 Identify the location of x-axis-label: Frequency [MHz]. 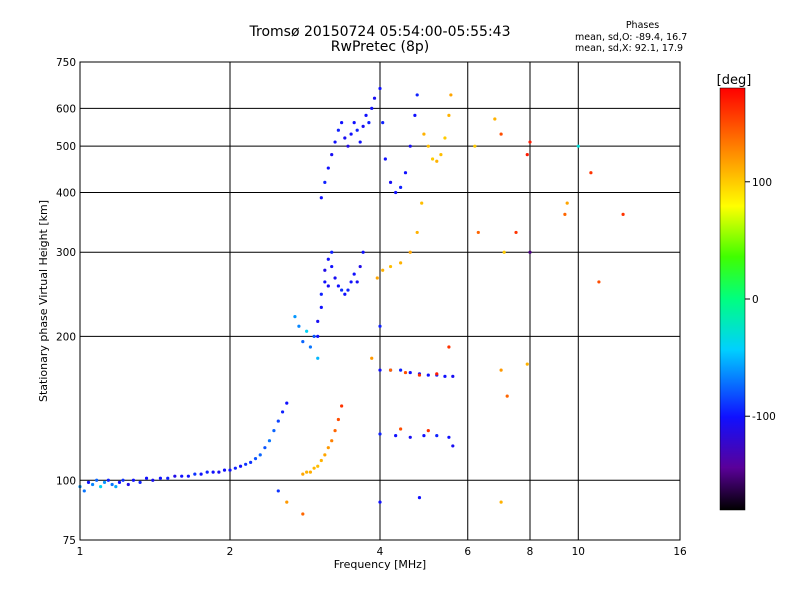
(380, 564).